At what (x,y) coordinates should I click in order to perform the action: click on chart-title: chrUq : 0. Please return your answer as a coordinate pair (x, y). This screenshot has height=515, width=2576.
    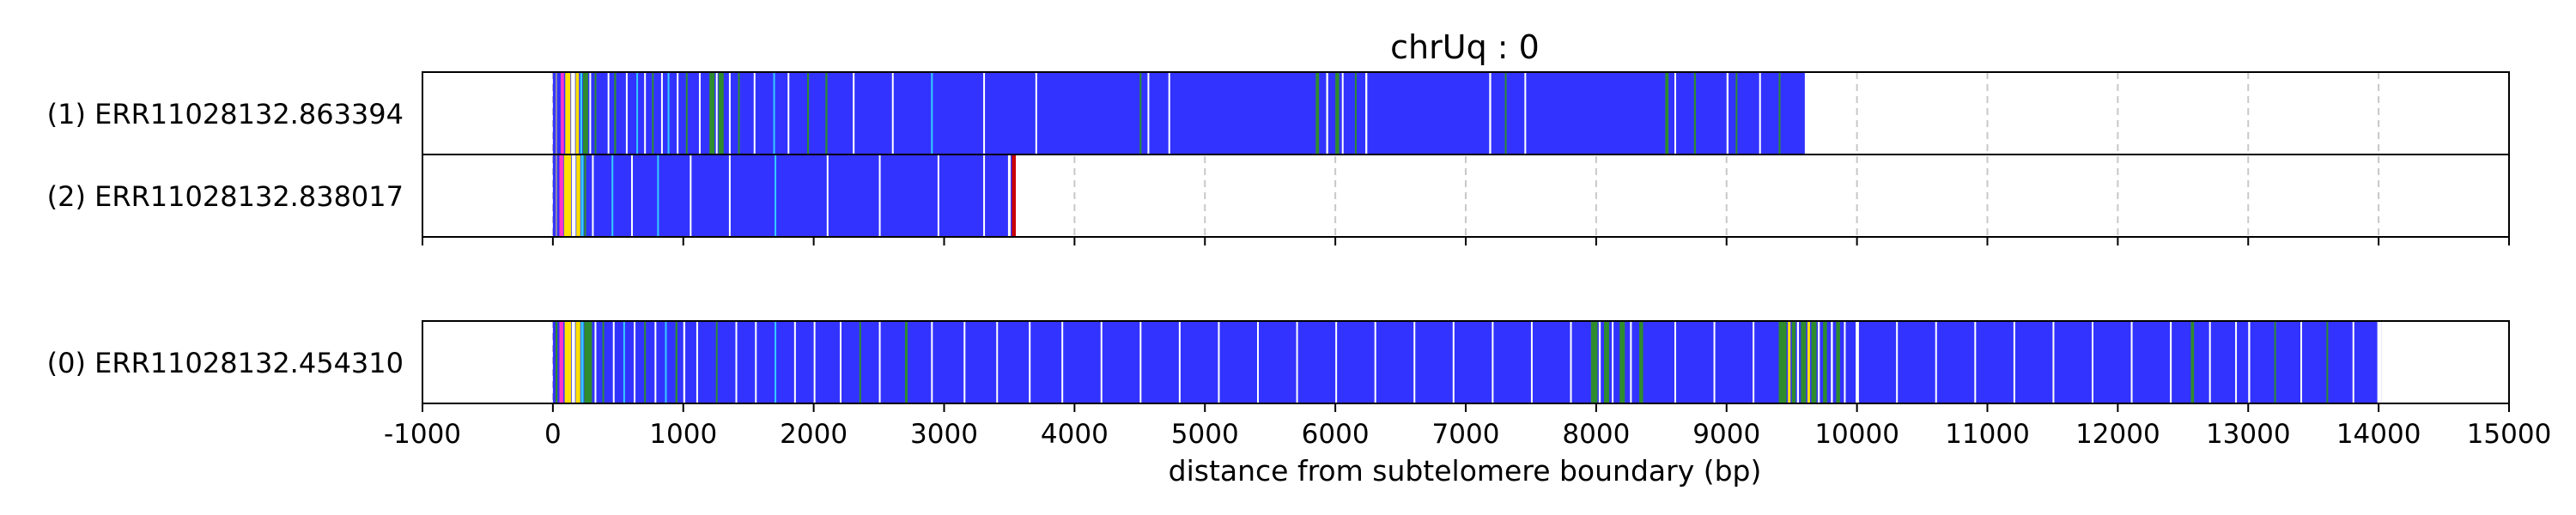
    Looking at the image, I should click on (1465, 47).